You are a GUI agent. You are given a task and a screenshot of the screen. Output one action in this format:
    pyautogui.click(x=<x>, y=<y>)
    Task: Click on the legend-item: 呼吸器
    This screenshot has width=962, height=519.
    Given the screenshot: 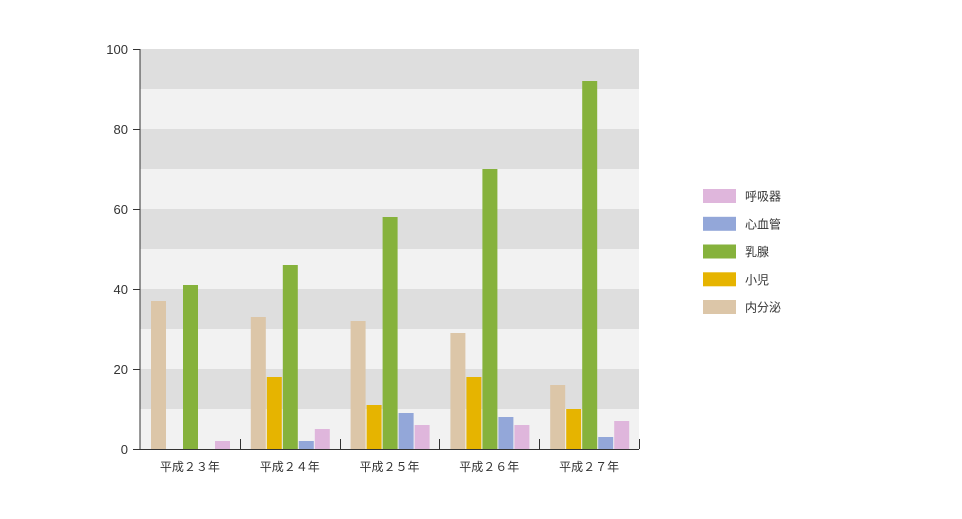 What is the action you would take?
    pyautogui.click(x=742, y=196)
    